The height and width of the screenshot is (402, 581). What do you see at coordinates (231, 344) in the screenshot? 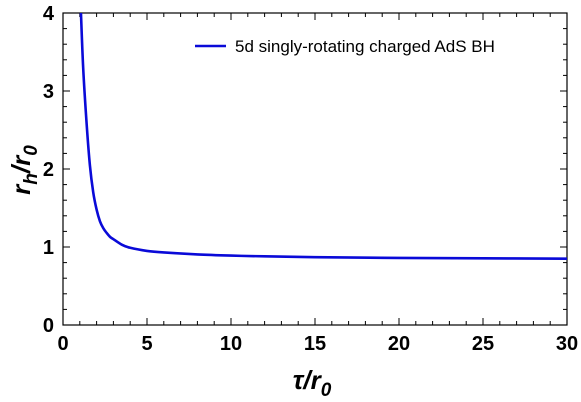
I see `x-tick-label: 10` at bounding box center [231, 344].